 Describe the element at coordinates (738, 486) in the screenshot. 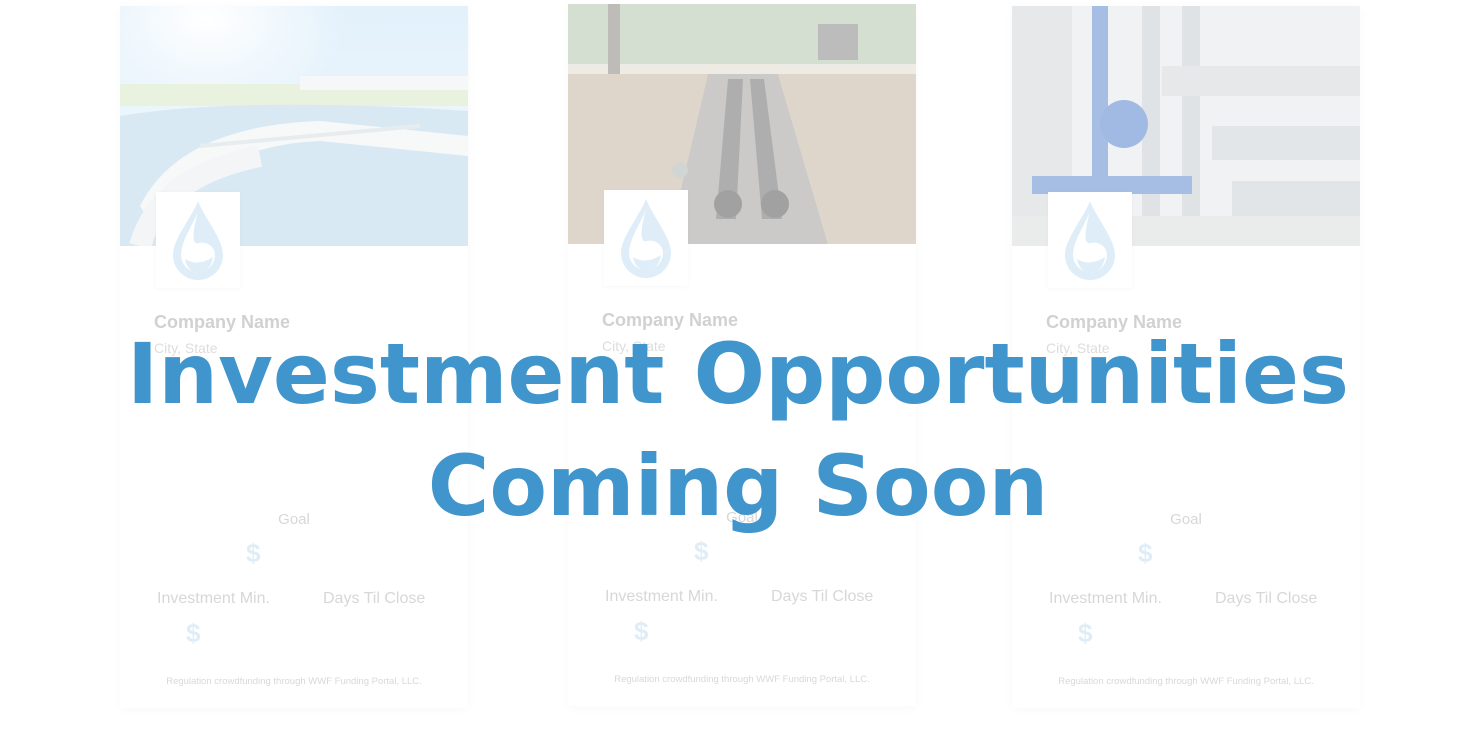

I see `headline-line-2: Coming Soon` at that location.